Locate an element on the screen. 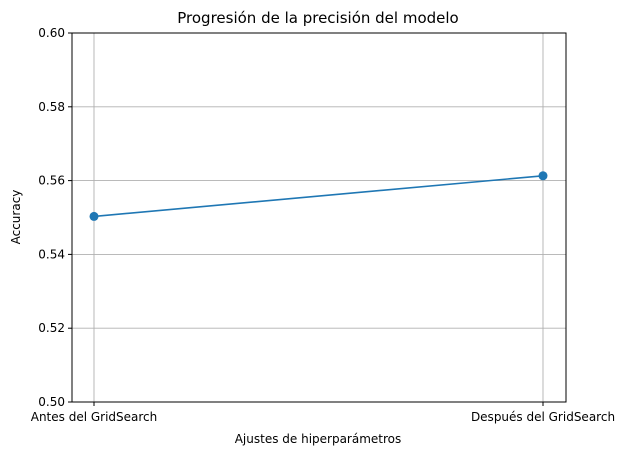  series-layer is located at coordinates (318, 196).